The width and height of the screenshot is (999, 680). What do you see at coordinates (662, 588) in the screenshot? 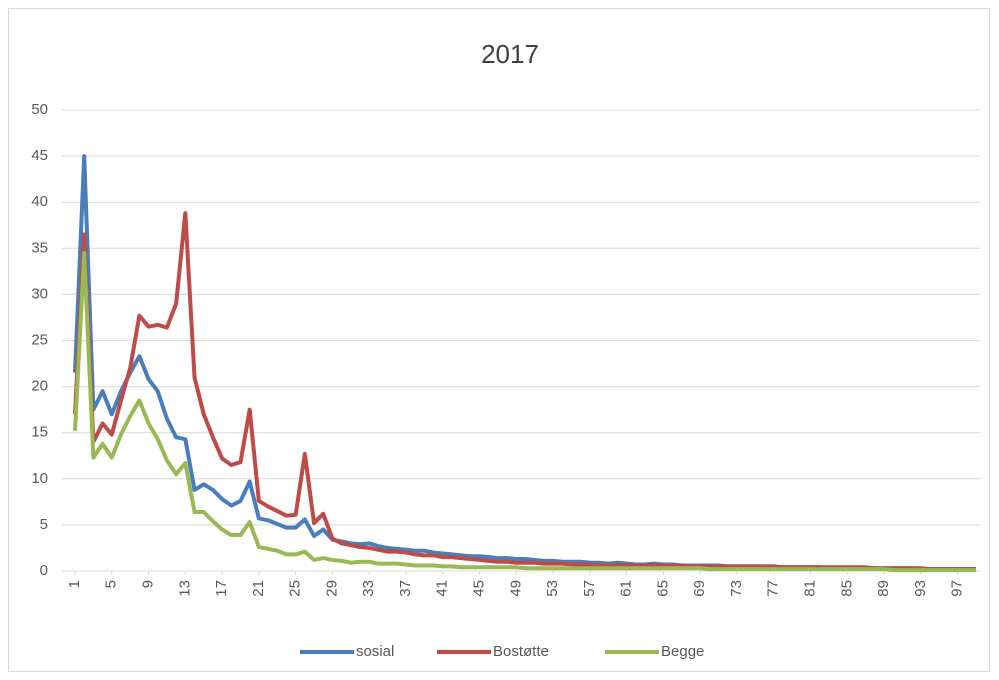
I see `x-tick-label: 65` at bounding box center [662, 588].